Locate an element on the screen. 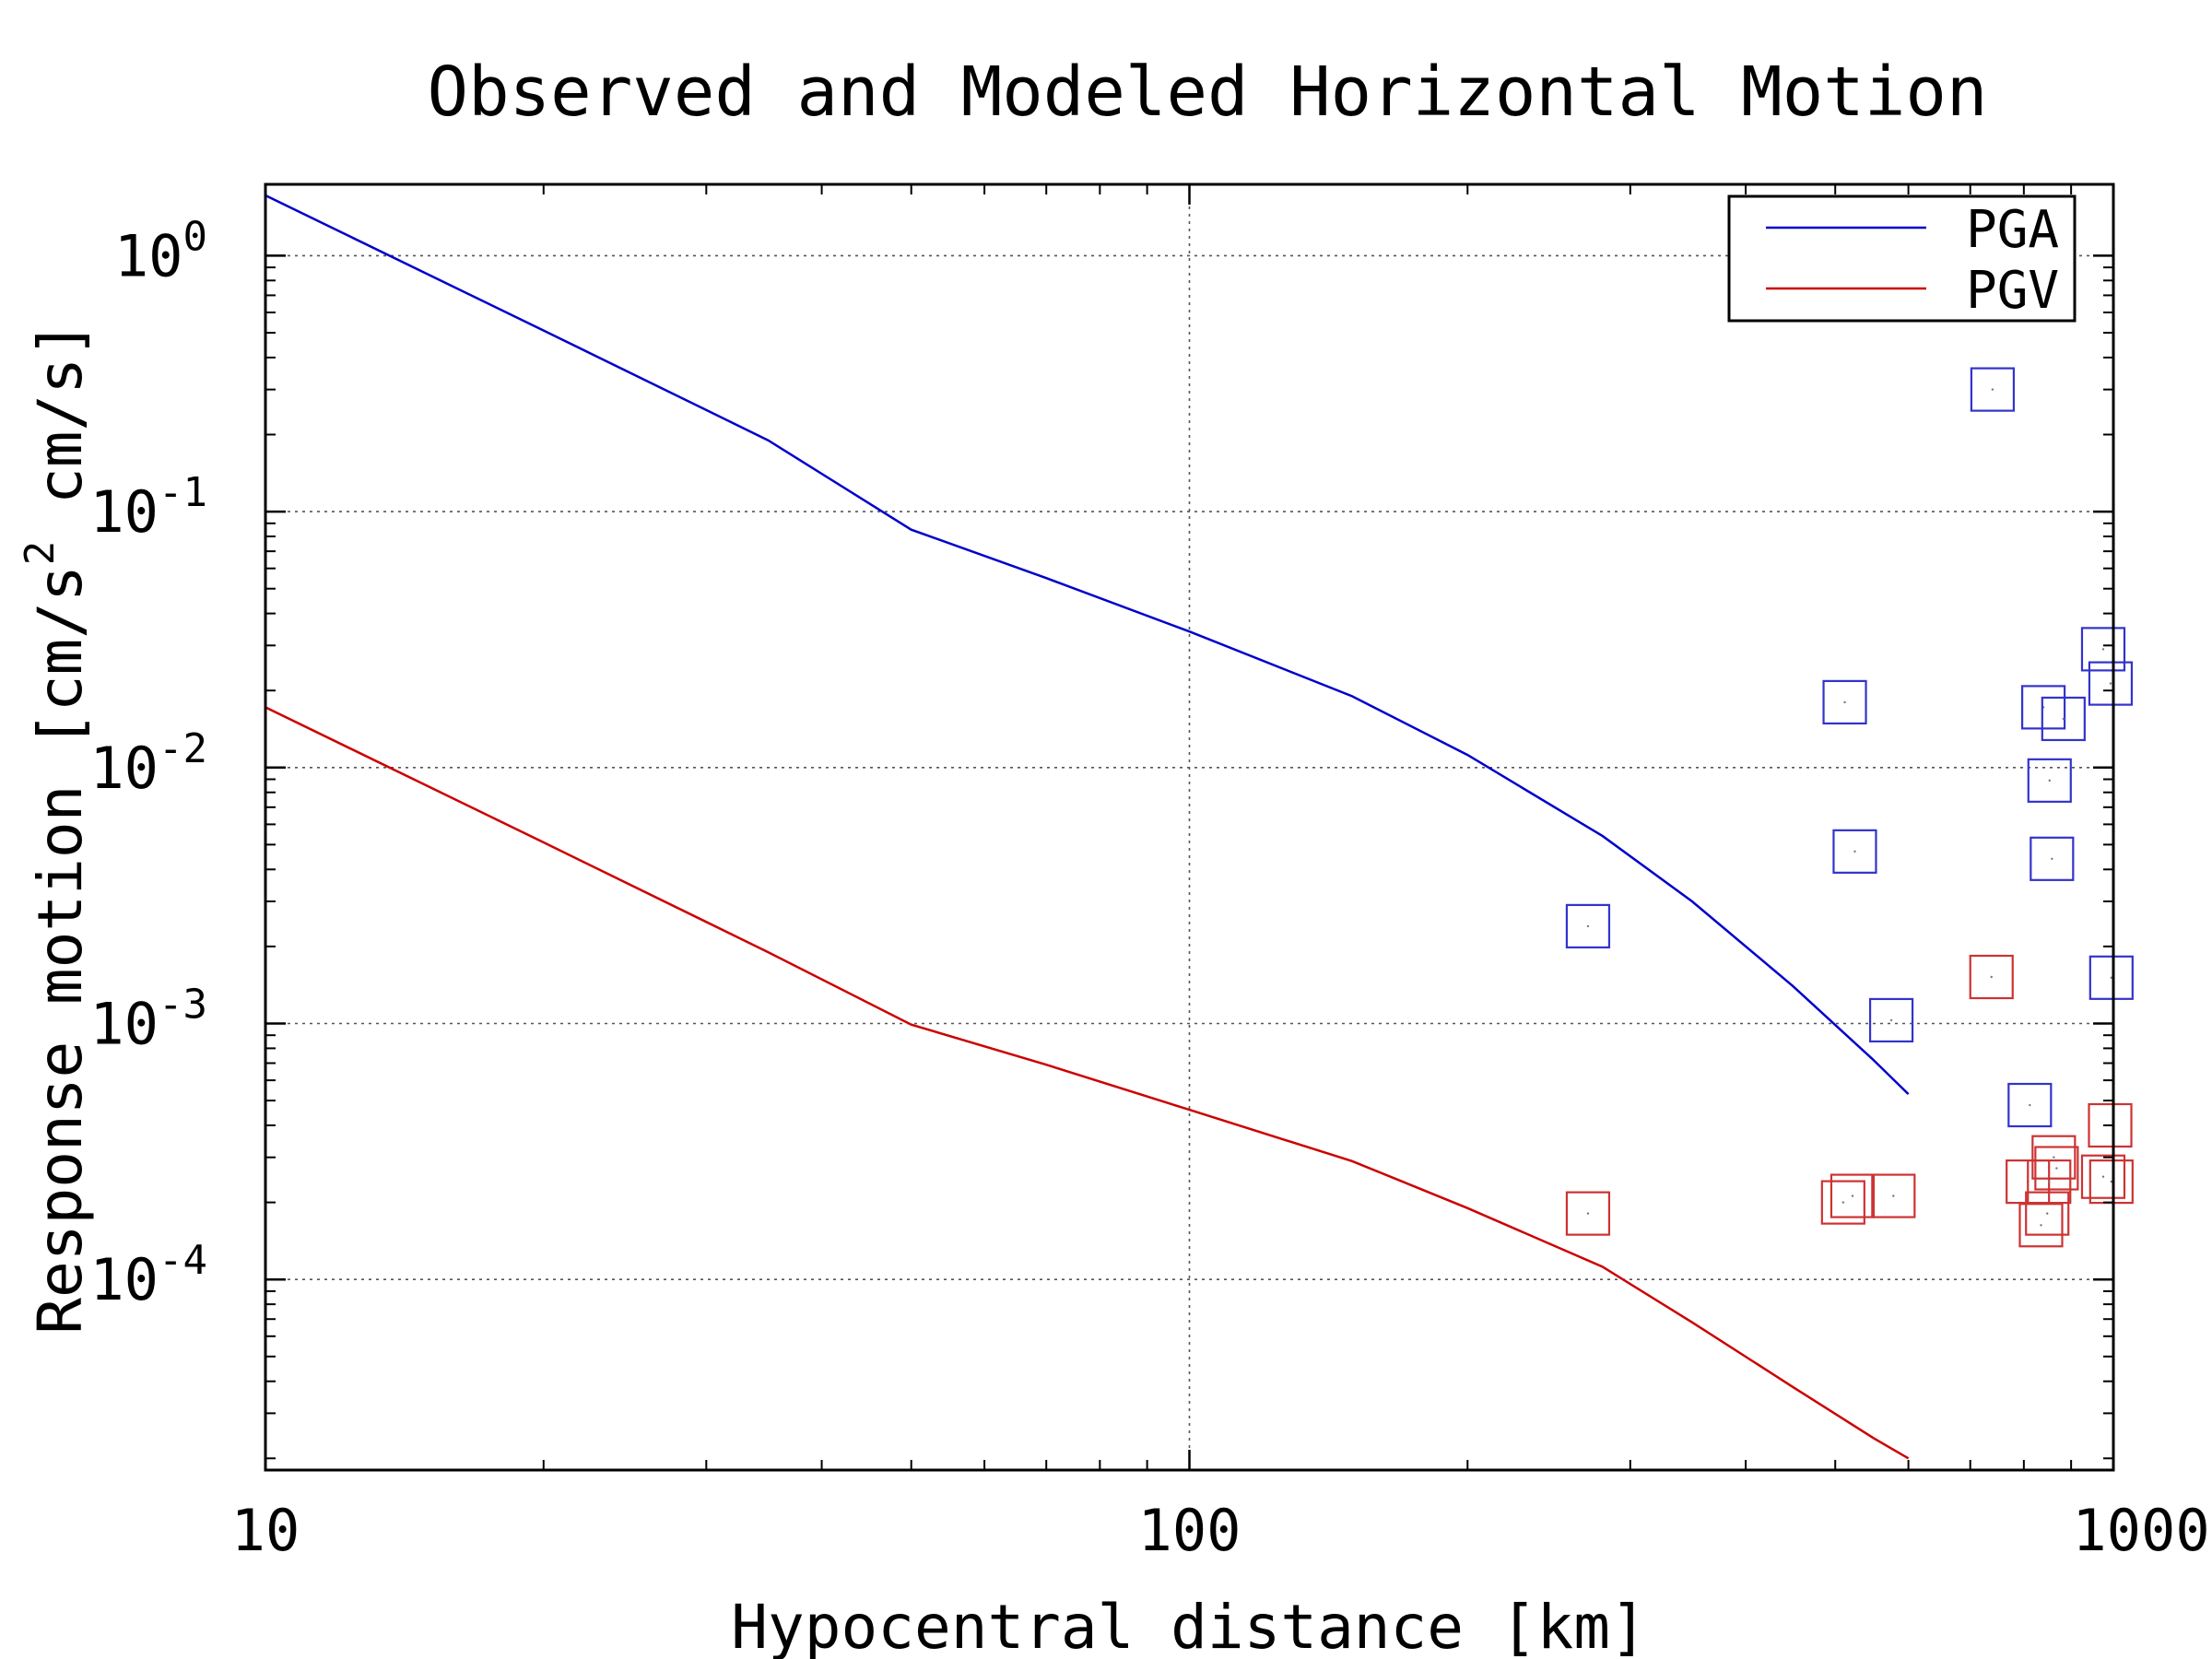 The height and width of the screenshot is (1659, 2212). y-tick-exponent: -4 is located at coordinates (183, 1260).